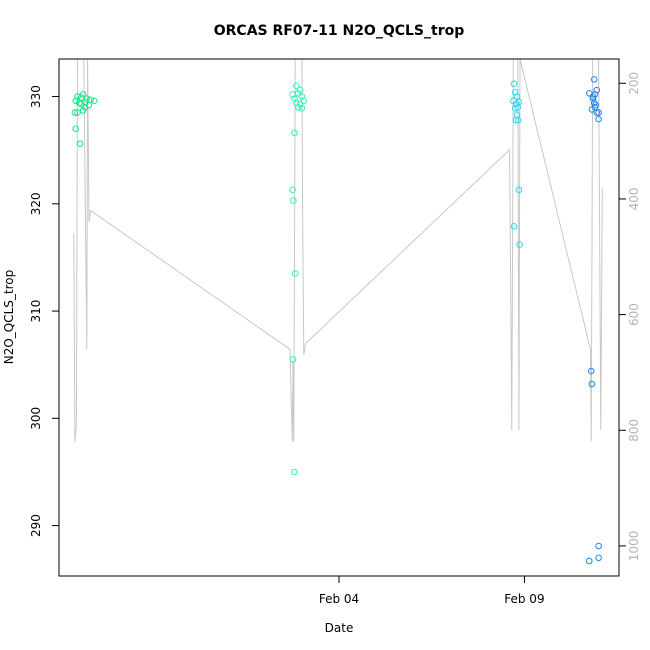 The image size is (650, 650). I want to click on y-axis-label: N2O_QCLS_trop, so click(9, 317).